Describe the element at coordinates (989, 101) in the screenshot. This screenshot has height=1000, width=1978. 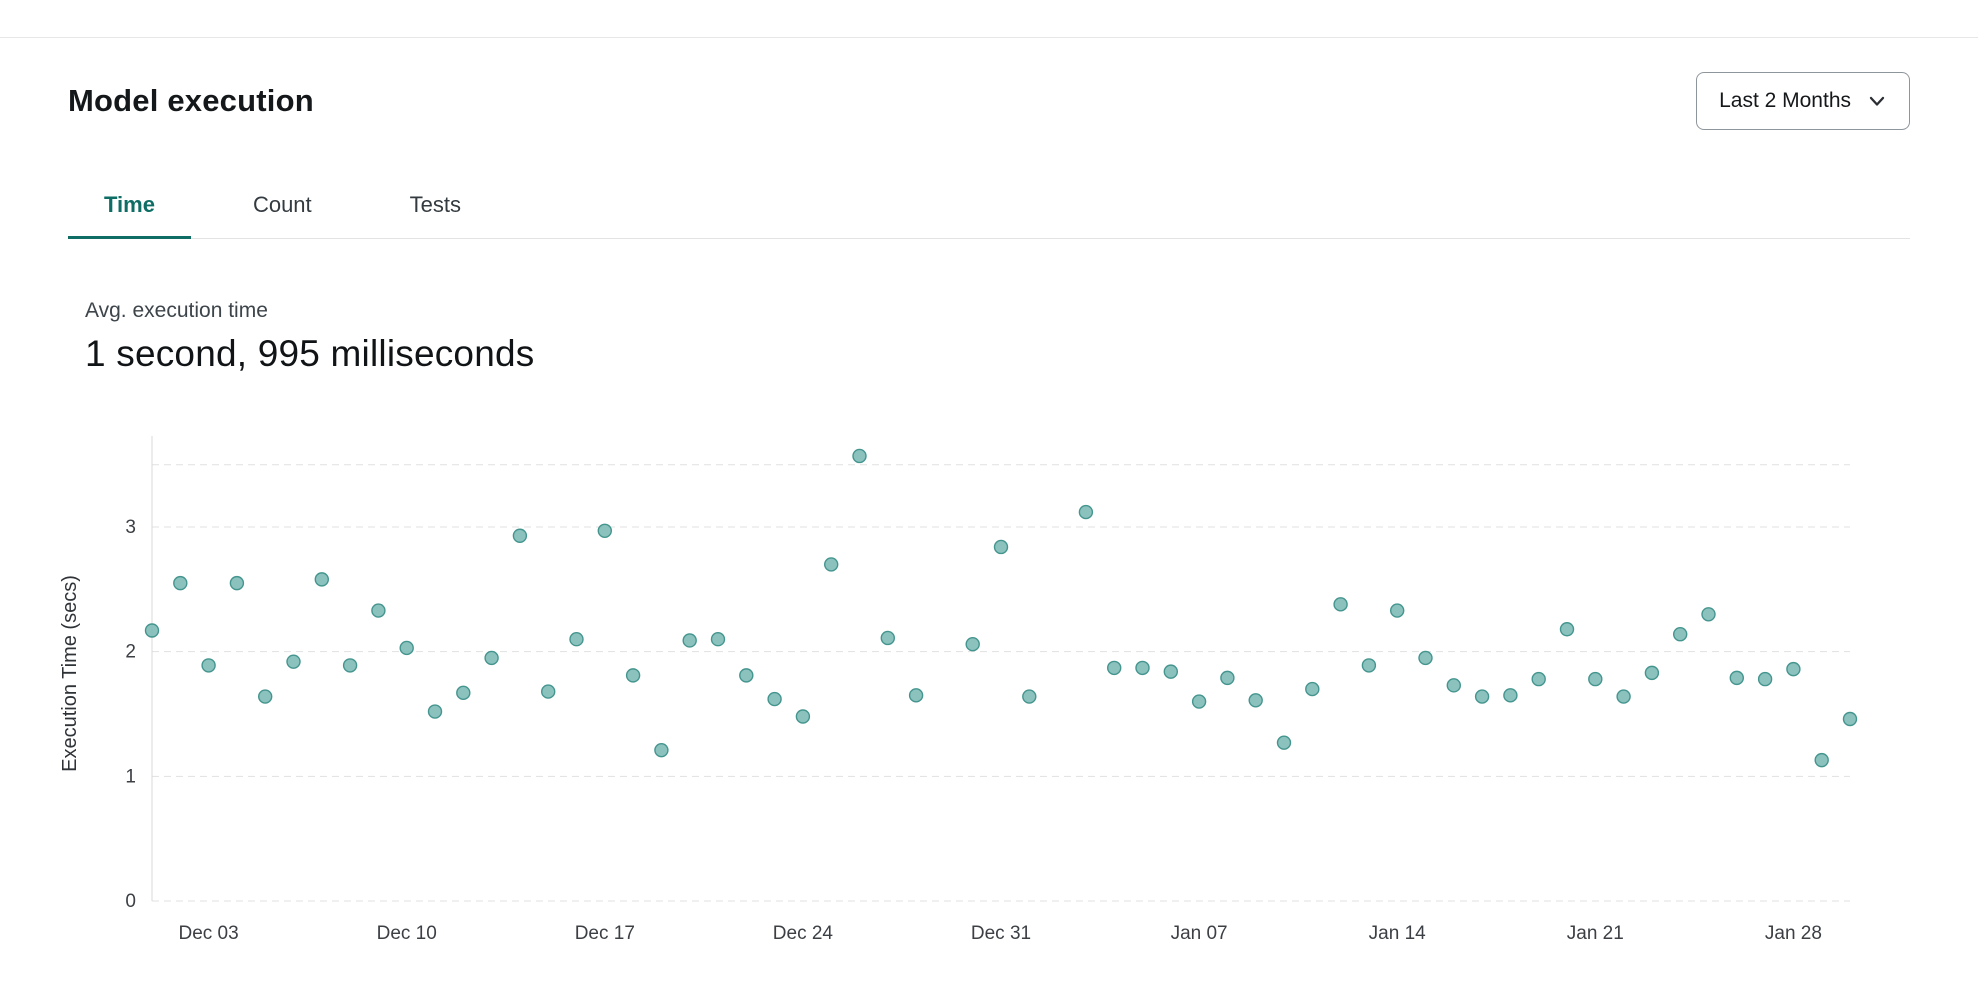
I see `page-header: Model execution Last 2 Months` at that location.